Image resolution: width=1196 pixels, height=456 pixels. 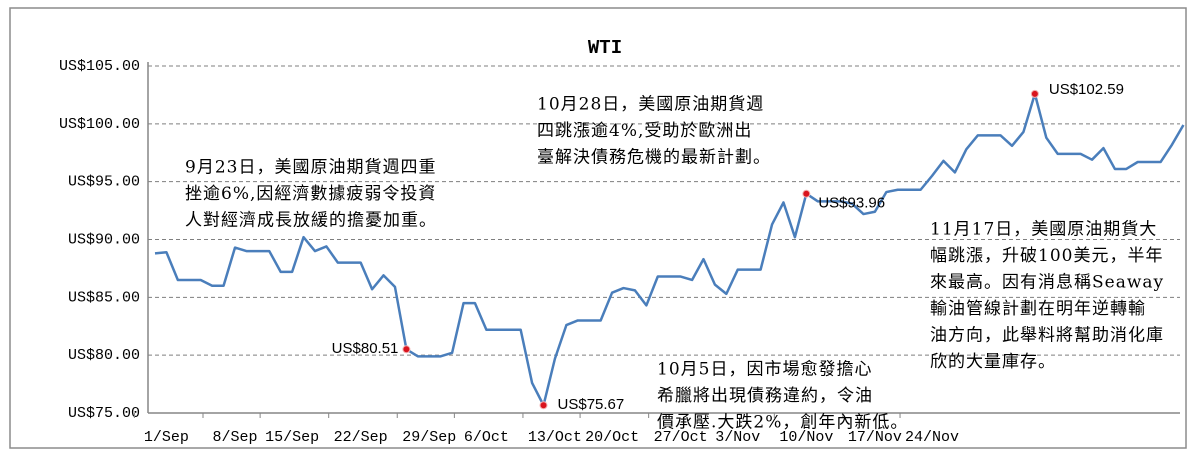 What do you see at coordinates (875, 437) in the screenshot?
I see `x-tick-label: 17/Nov` at bounding box center [875, 437].